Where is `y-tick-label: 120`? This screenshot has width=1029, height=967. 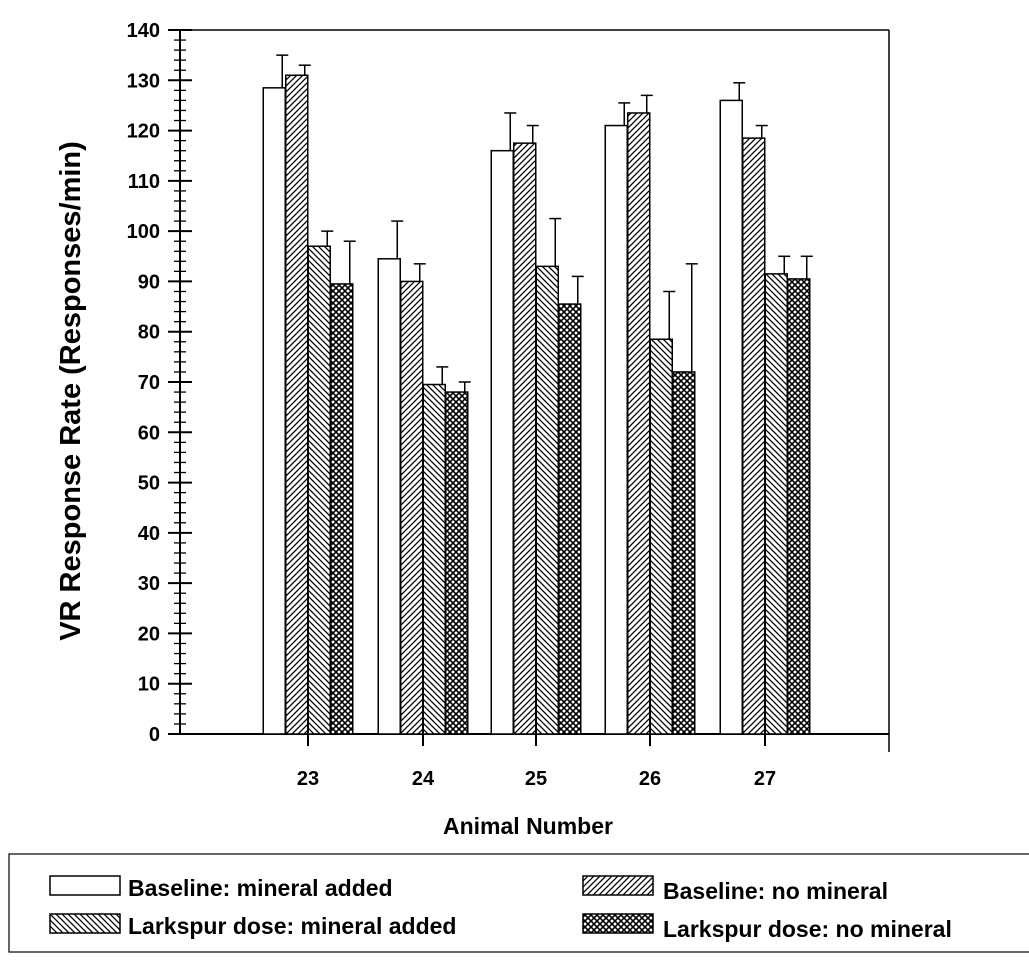 y-tick-label: 120 is located at coordinates (143, 132).